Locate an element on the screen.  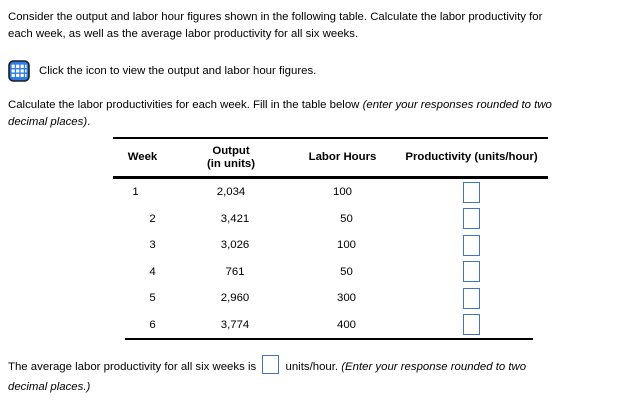
header-productivity: Productivity (units/hour) is located at coordinates (471, 157).